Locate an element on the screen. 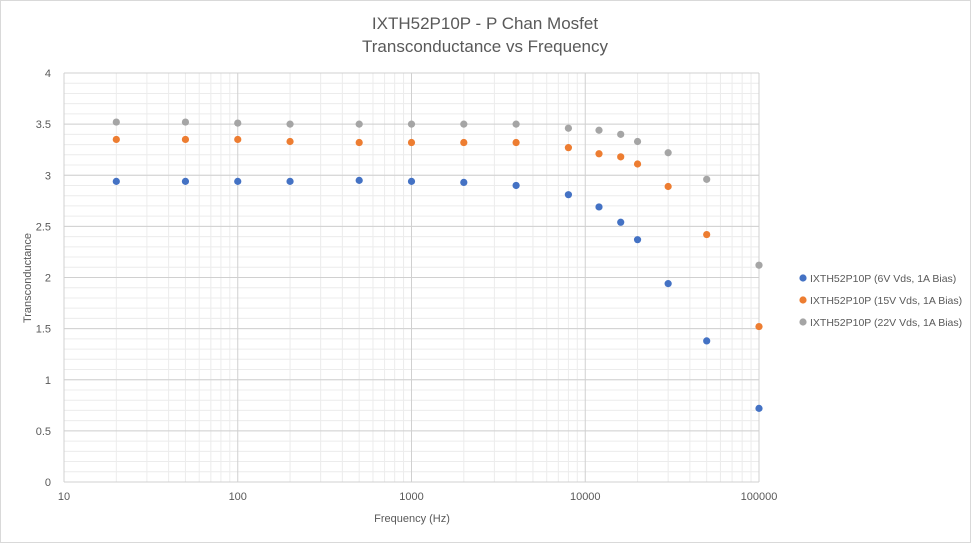  legend-item: IXTH52P10P (15V Vds, 1A Bias) is located at coordinates (880, 301).